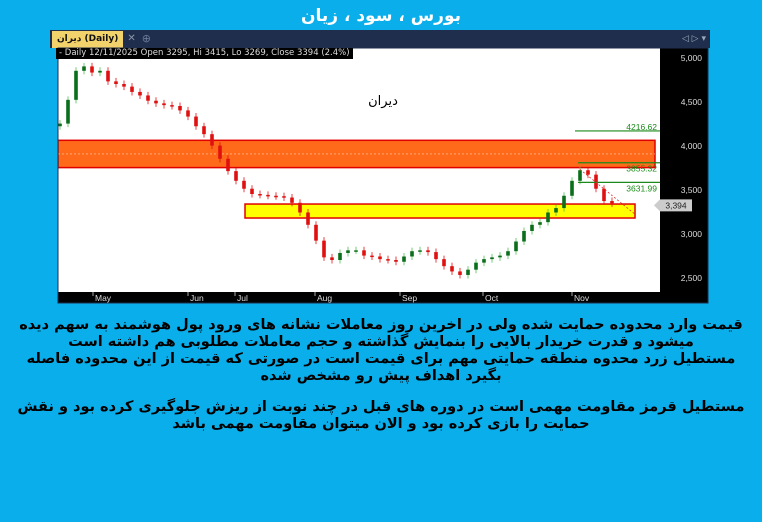  What do you see at coordinates (54, 175) in the screenshot?
I see `chart-left-edge` at bounding box center [54, 175].